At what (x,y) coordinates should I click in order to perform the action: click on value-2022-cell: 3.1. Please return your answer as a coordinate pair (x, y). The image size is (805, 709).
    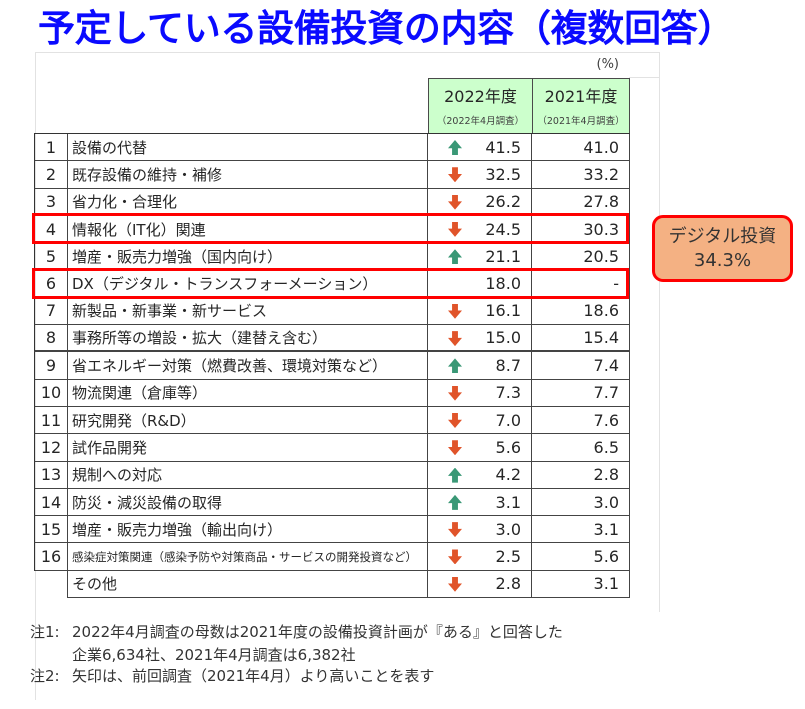
    Looking at the image, I should click on (480, 502).